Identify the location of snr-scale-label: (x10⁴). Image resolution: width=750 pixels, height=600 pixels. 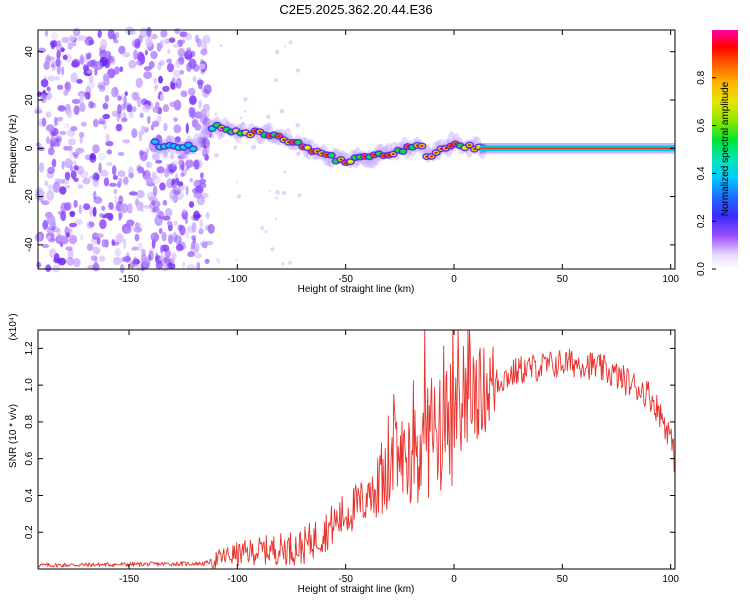
(13, 326).